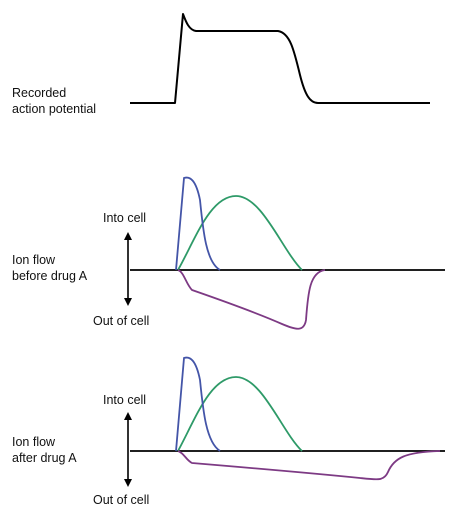 This screenshot has width=467, height=509. I want to click on after-slow-inward-current, so click(240, 414).